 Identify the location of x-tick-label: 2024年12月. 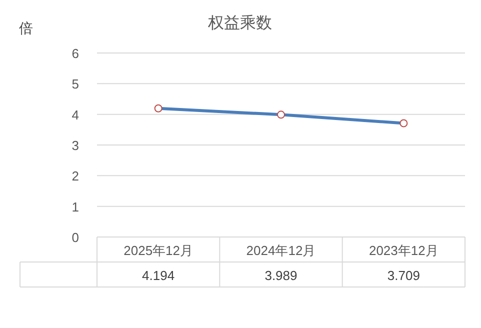
(281, 250).